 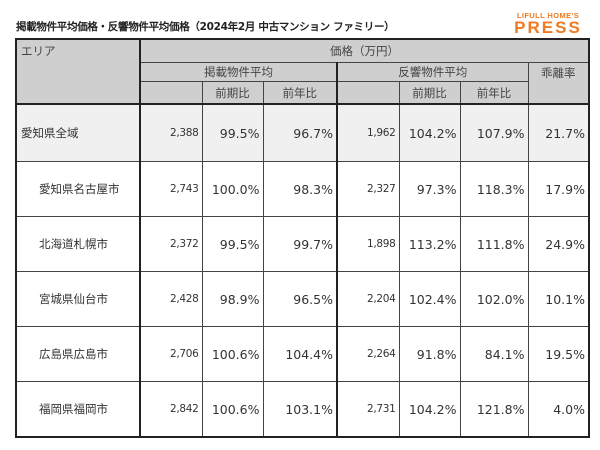 What do you see at coordinates (300, 93) in the screenshot?
I see `header-listed-yoy: 前年比` at bounding box center [300, 93].